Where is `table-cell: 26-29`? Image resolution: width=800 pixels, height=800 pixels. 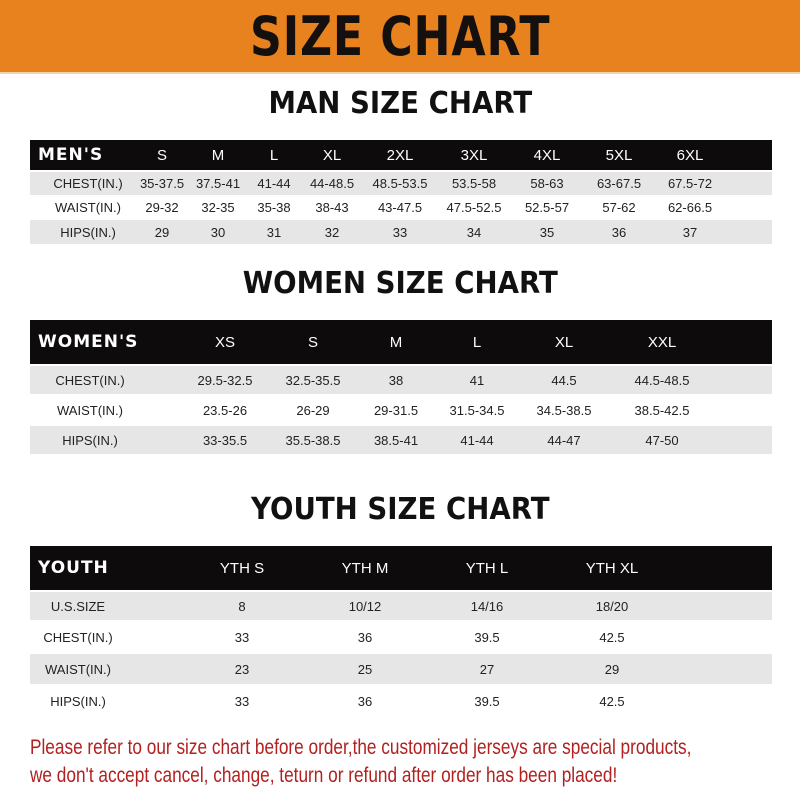
table-cell: 26-29 is located at coordinates (313, 410).